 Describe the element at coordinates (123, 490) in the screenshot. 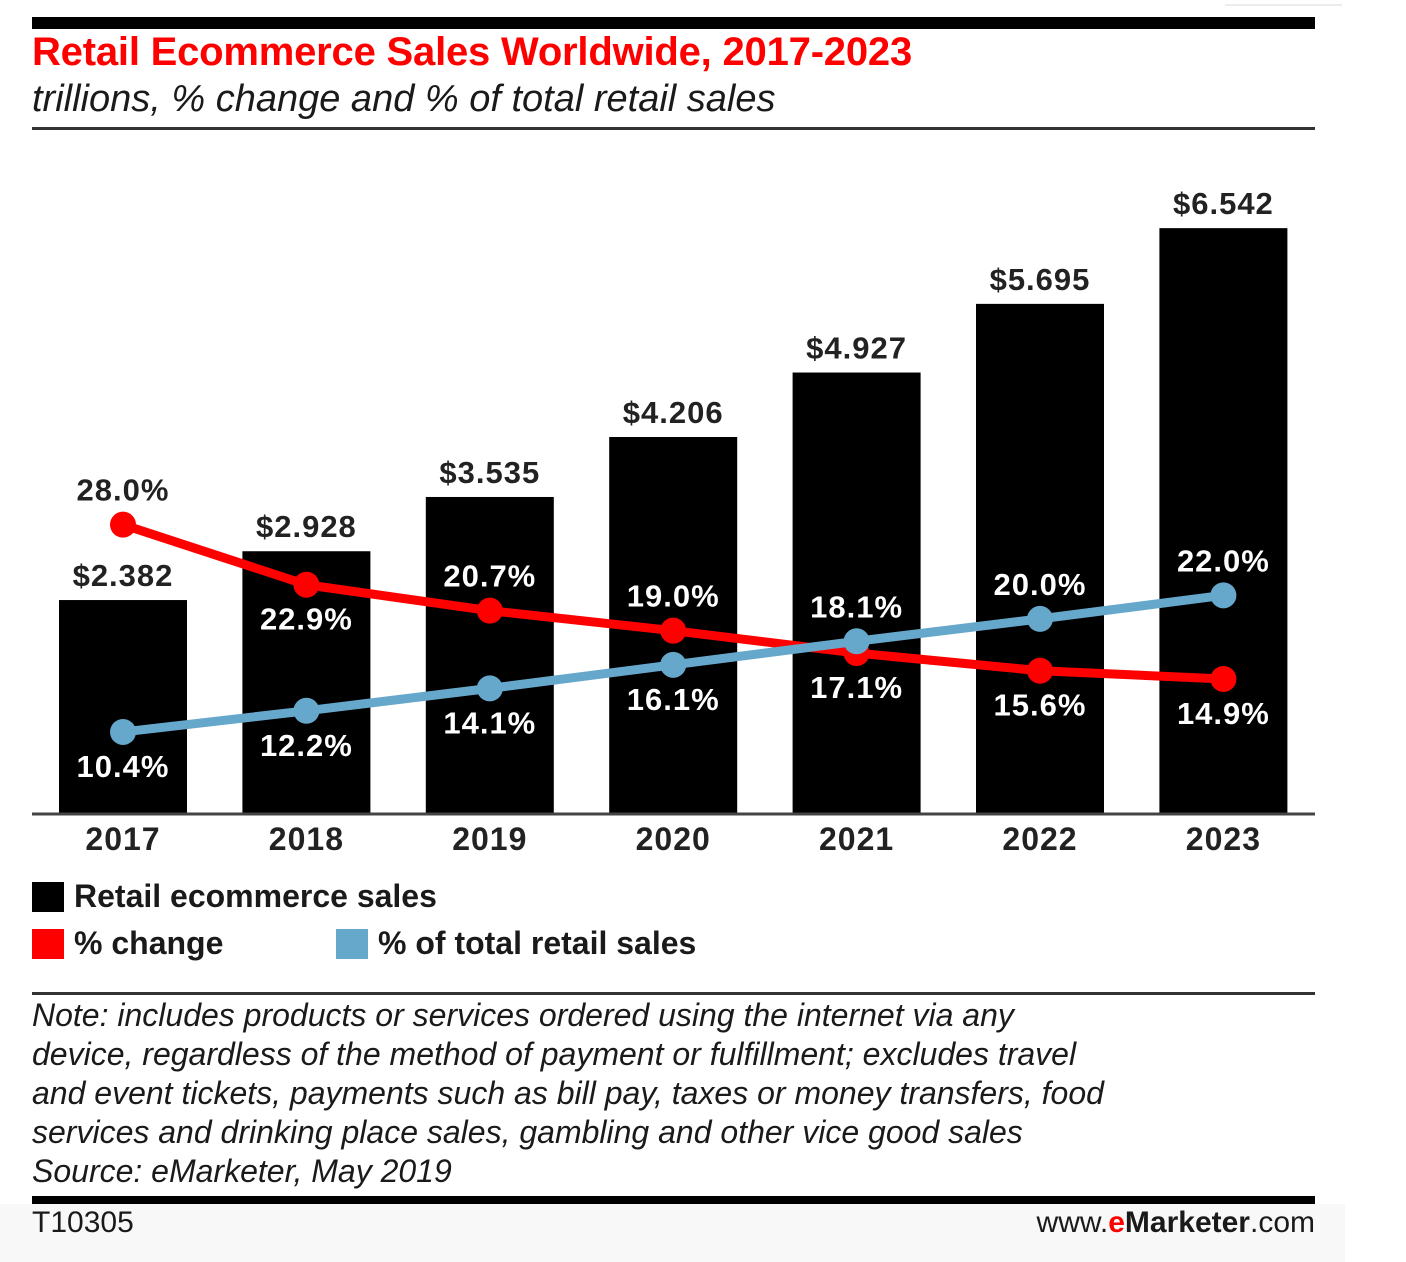

I see `pct-change-label: 28.0%` at that location.